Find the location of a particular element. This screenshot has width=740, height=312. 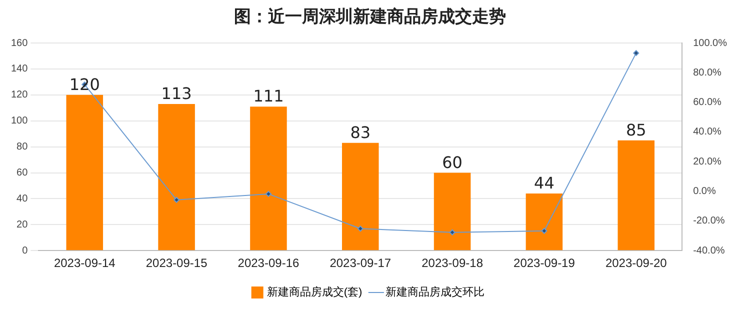

y2-tick-label: 40.0% is located at coordinates (707, 132).